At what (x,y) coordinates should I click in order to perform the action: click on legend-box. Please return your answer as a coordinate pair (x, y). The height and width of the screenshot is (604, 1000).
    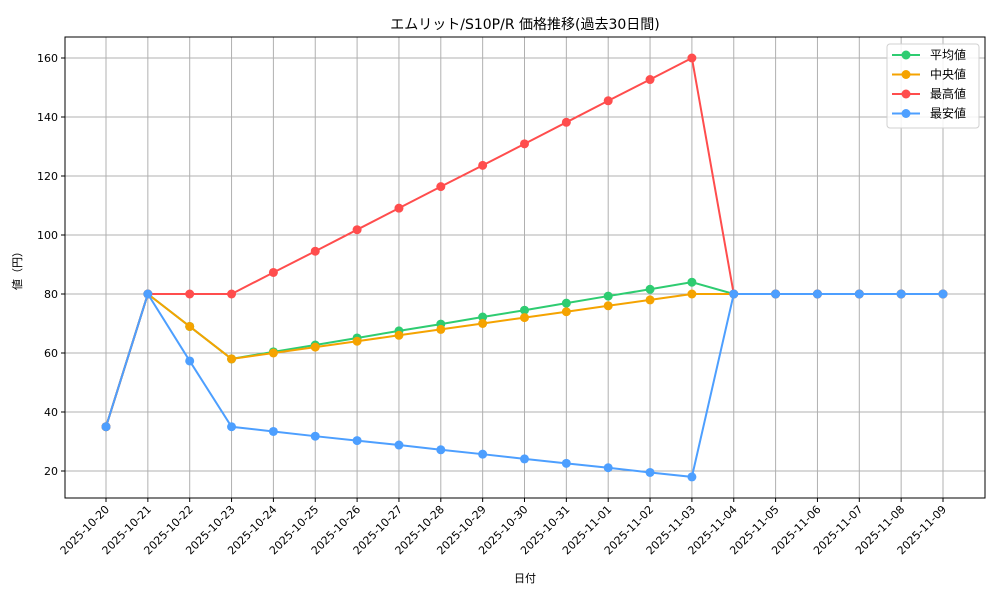
    Looking at the image, I should click on (933, 86).